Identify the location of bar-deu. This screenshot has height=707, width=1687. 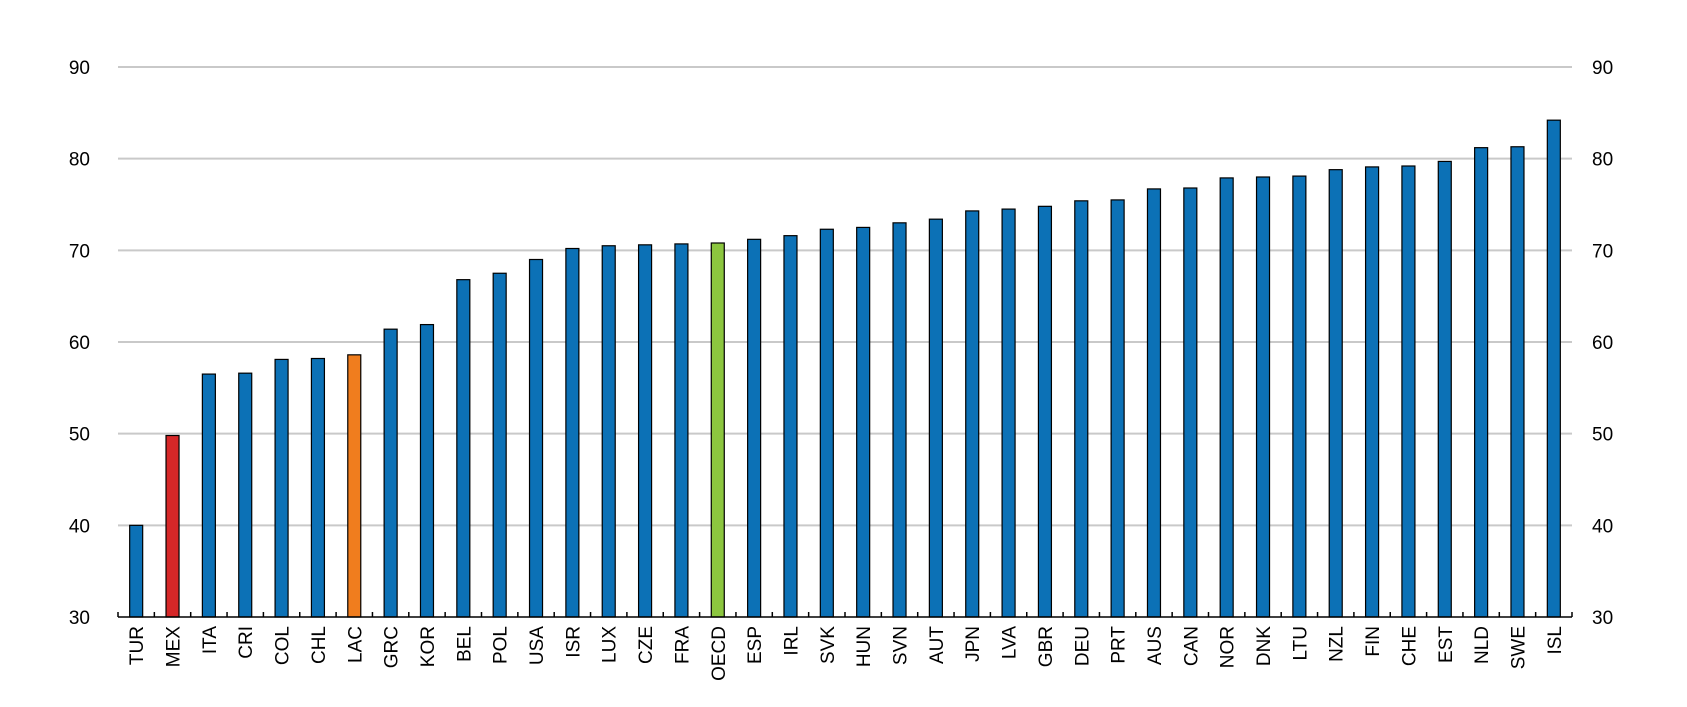
(1081, 409).